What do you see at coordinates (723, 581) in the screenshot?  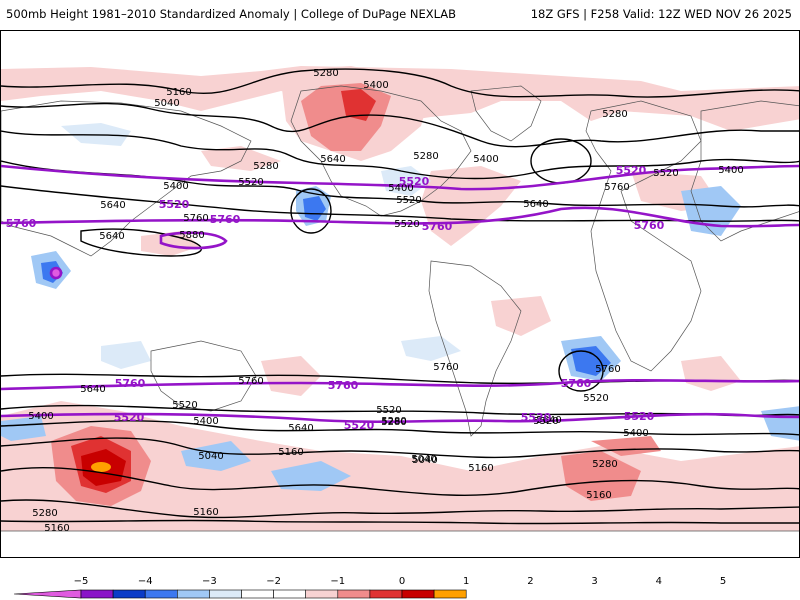 I see `colorbar-tick-label: 5` at bounding box center [723, 581].